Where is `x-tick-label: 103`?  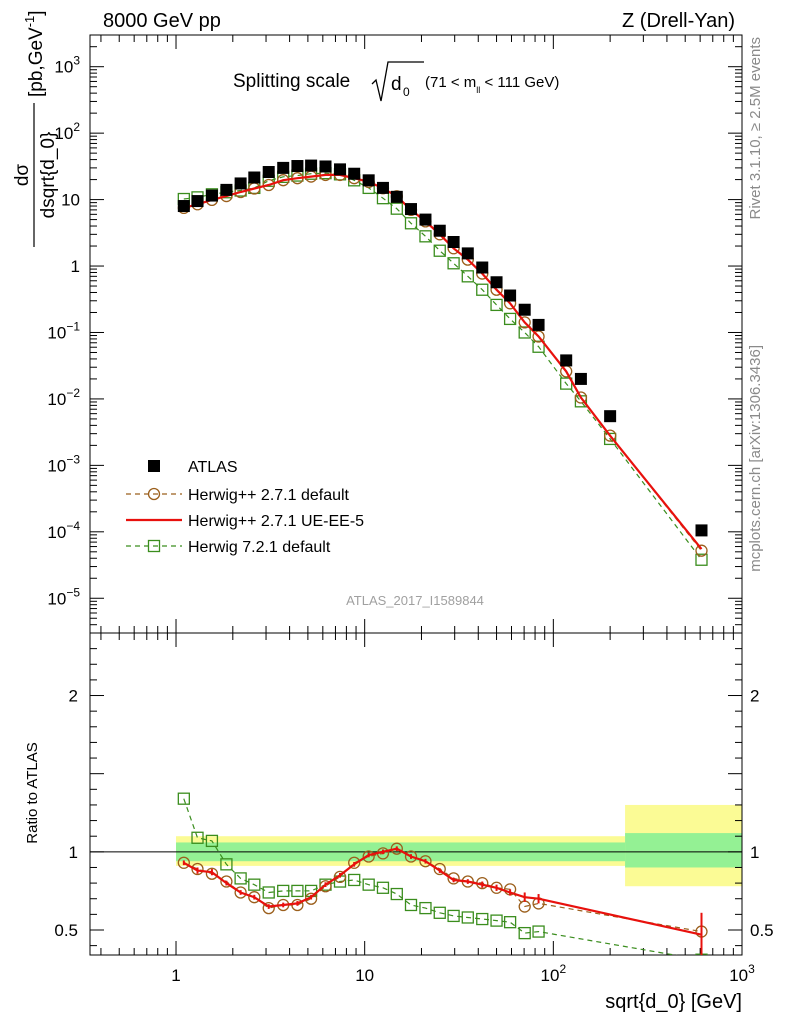
x-tick-label: 103 is located at coordinates (742, 973).